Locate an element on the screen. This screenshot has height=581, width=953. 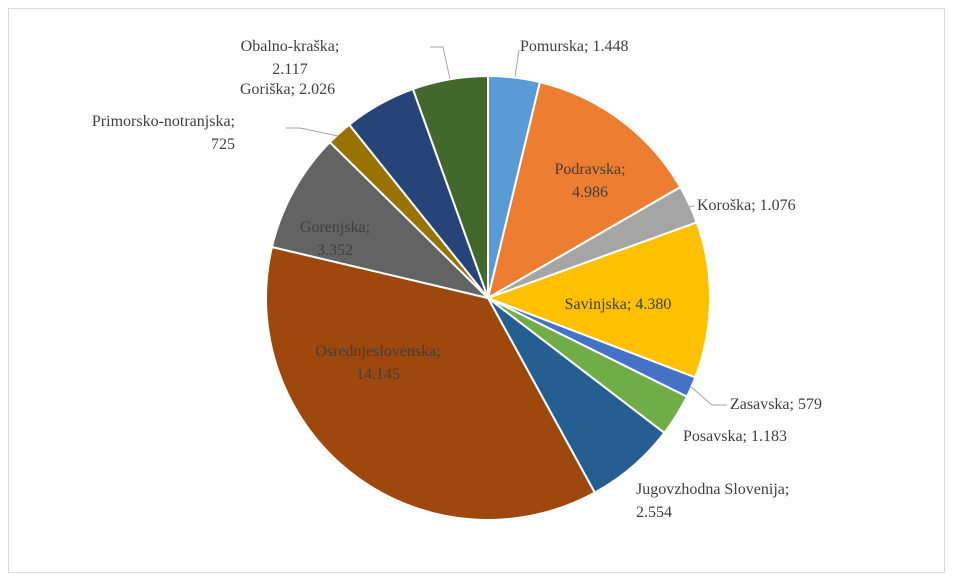
data-label: Goriška; 2.026 is located at coordinates (287, 89).